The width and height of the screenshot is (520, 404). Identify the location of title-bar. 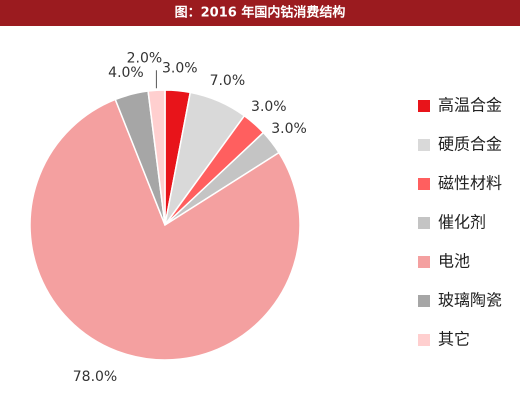
(260, 13).